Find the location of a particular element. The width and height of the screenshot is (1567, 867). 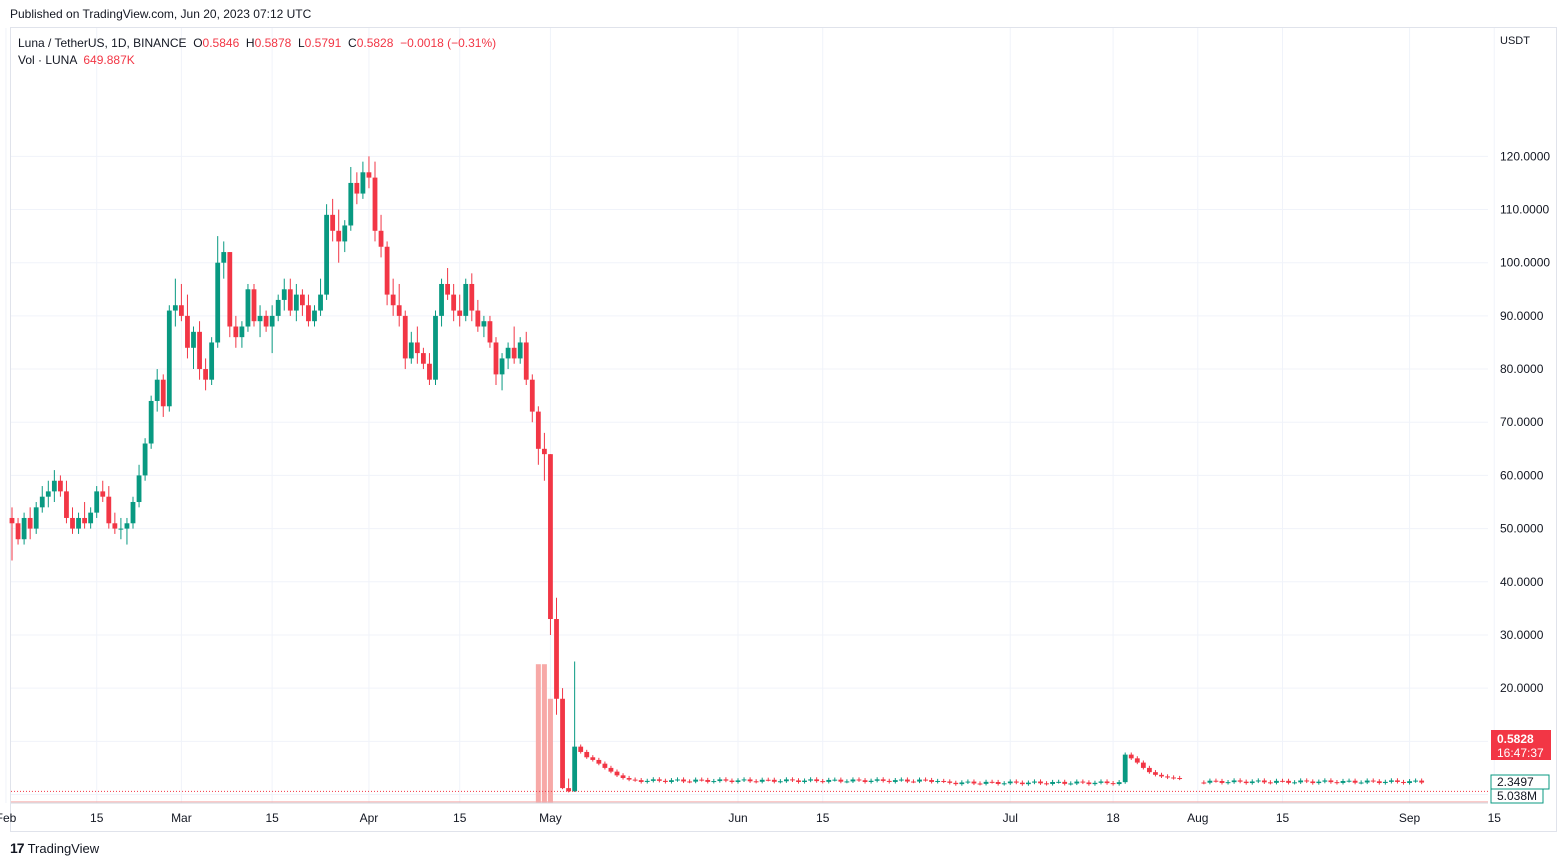

y-tick-label: 110.0000 is located at coordinates (1524, 210).